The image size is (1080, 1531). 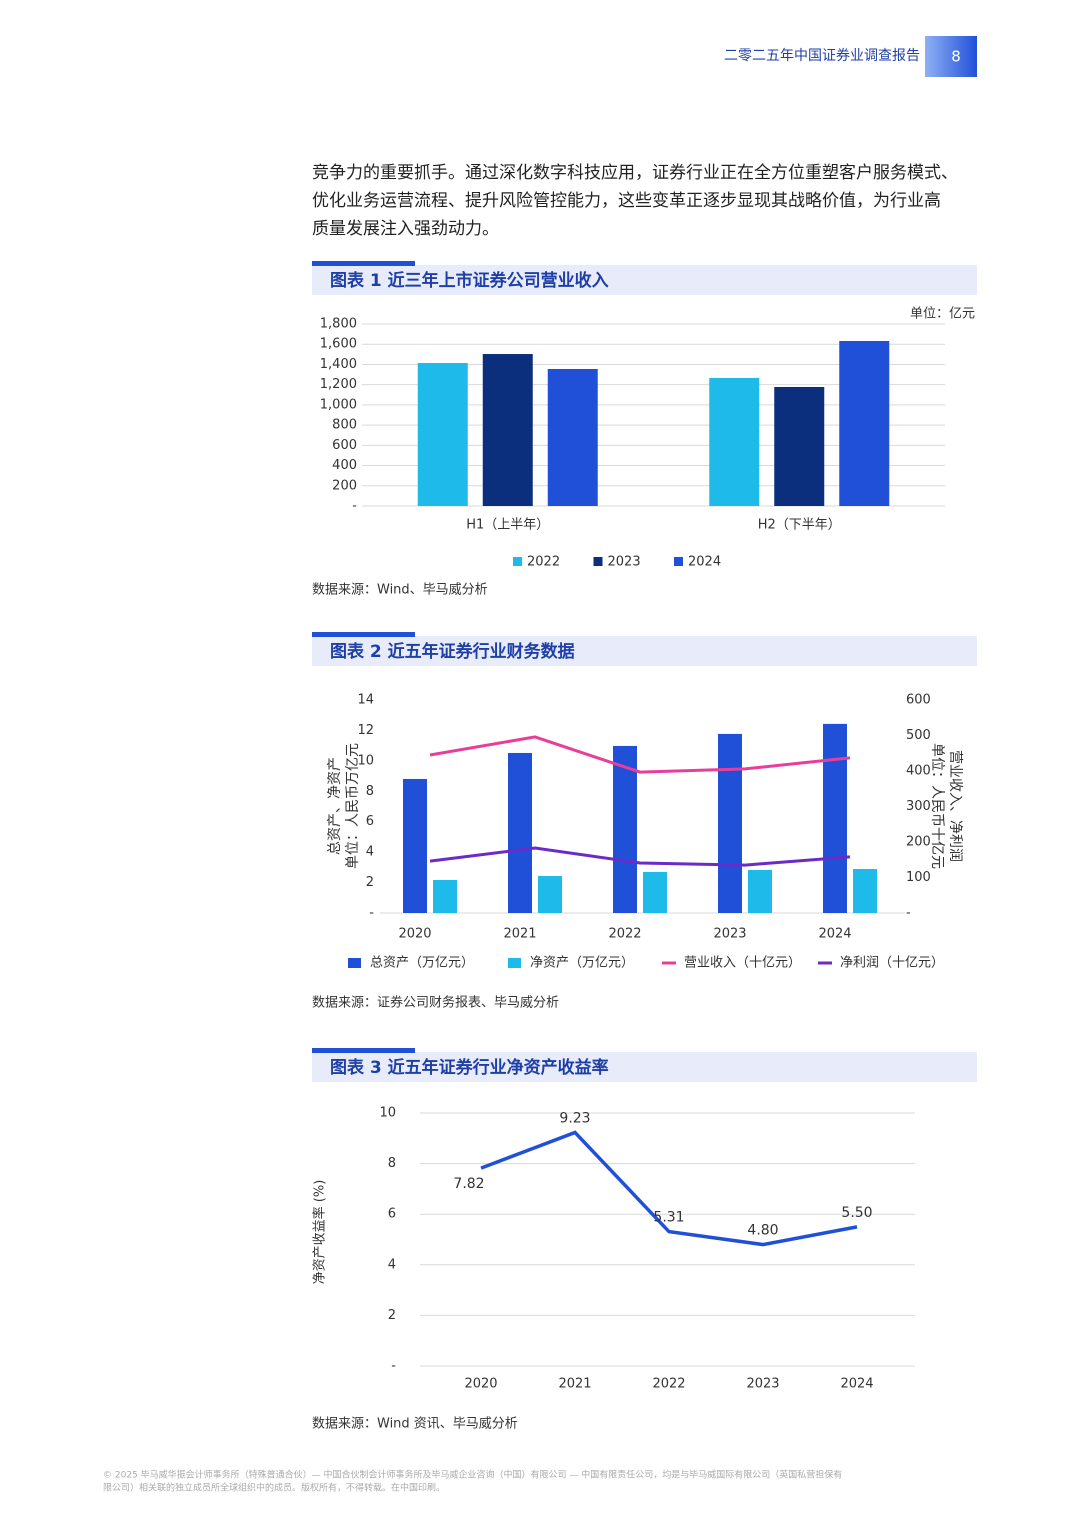 I want to click on page-number: 8, so click(x=956, y=57).